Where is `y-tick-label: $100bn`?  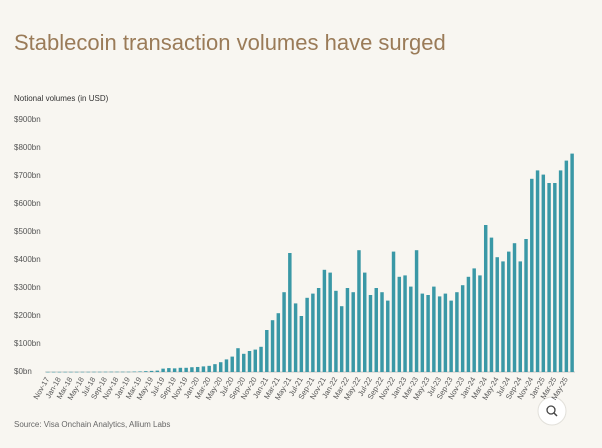 y-tick-label: $100bn is located at coordinates (27, 343).